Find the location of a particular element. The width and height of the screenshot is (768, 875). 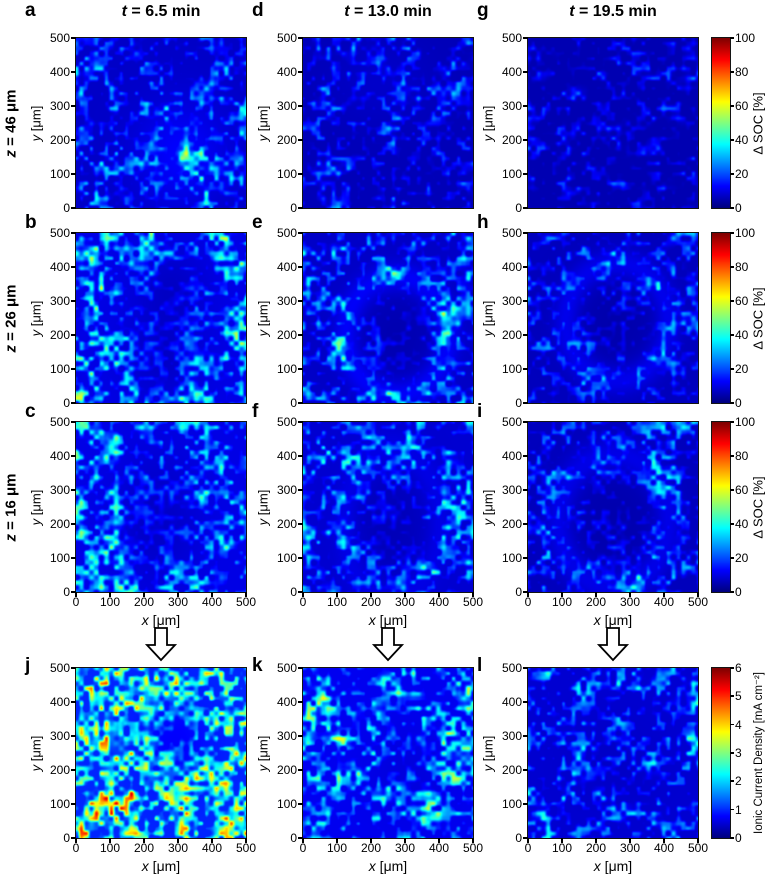

panel-letter-h: h is located at coordinates (483, 222).